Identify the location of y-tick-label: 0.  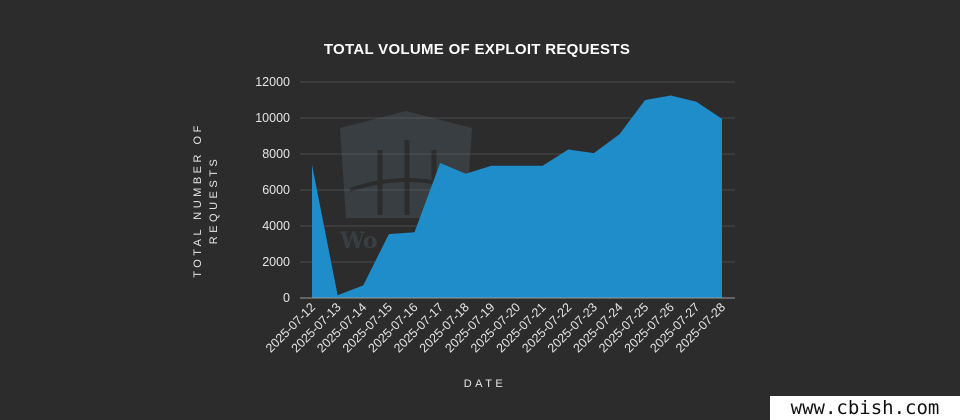
(286, 298).